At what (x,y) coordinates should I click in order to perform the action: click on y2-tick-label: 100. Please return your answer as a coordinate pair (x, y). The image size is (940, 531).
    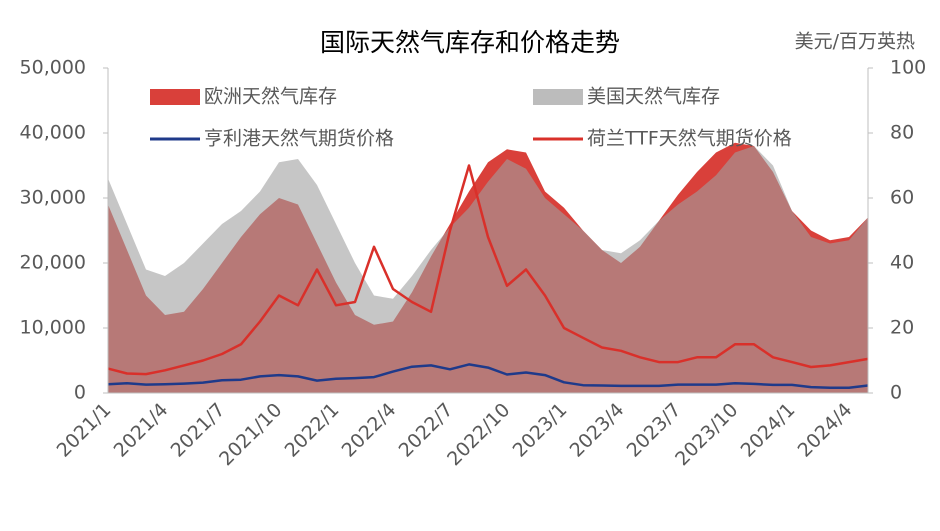
    Looking at the image, I should click on (908, 68).